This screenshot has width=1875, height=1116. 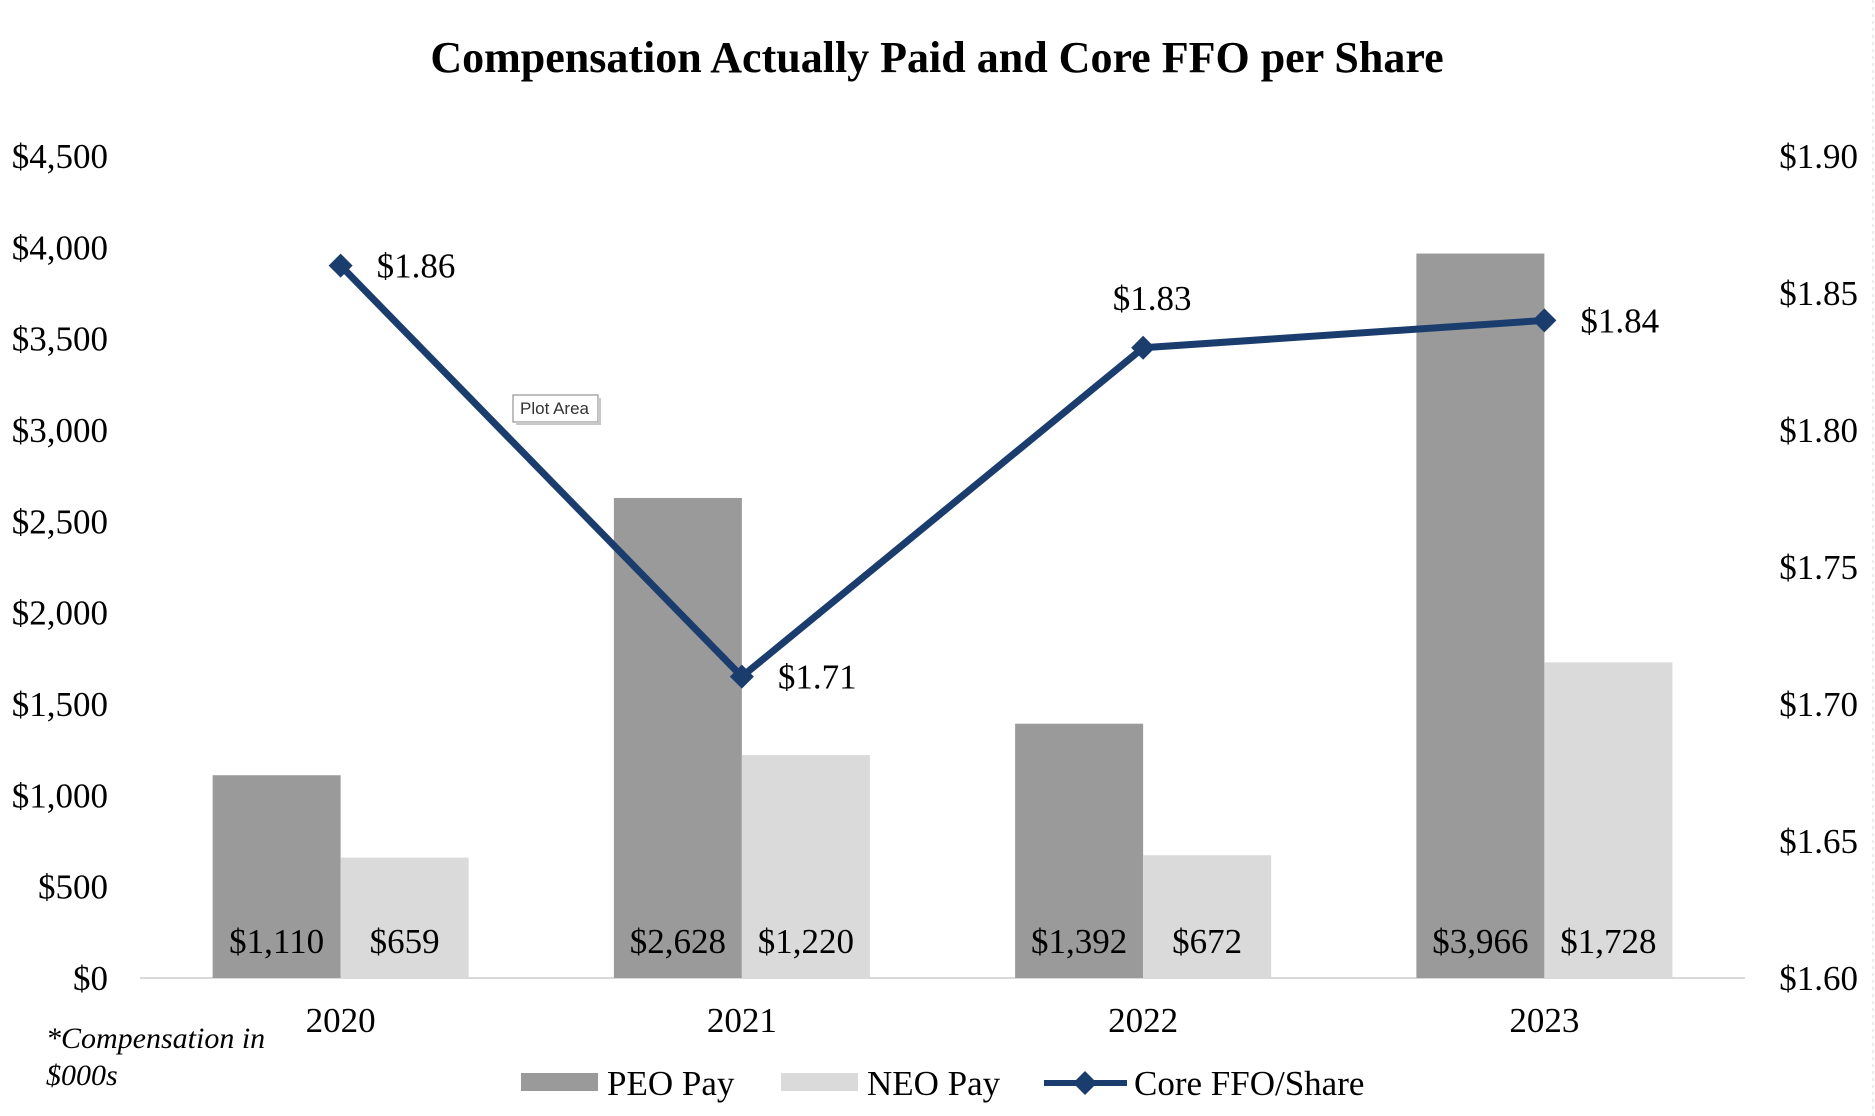 What do you see at coordinates (817, 677) in the screenshot?
I see `data-label-ffo-2021: $1.71` at bounding box center [817, 677].